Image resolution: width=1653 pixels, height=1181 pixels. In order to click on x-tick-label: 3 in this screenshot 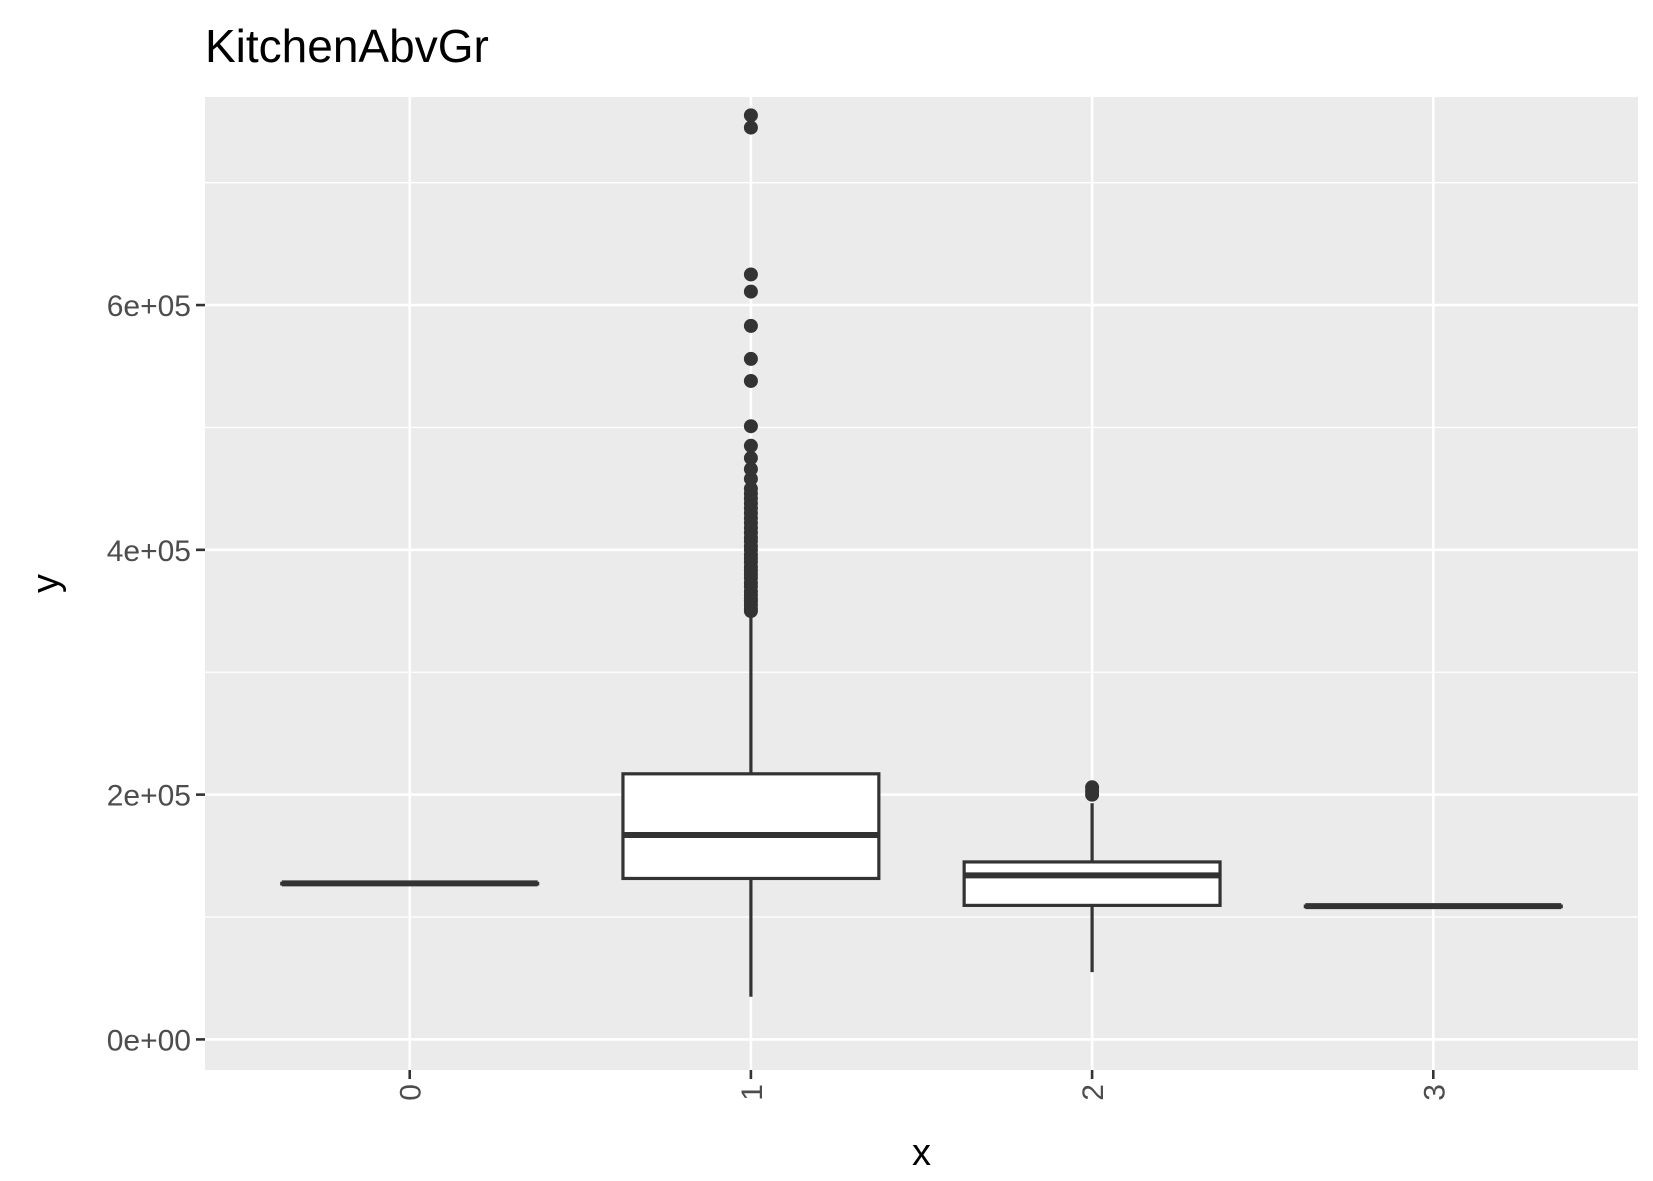, I will do `click(1434, 1092)`.